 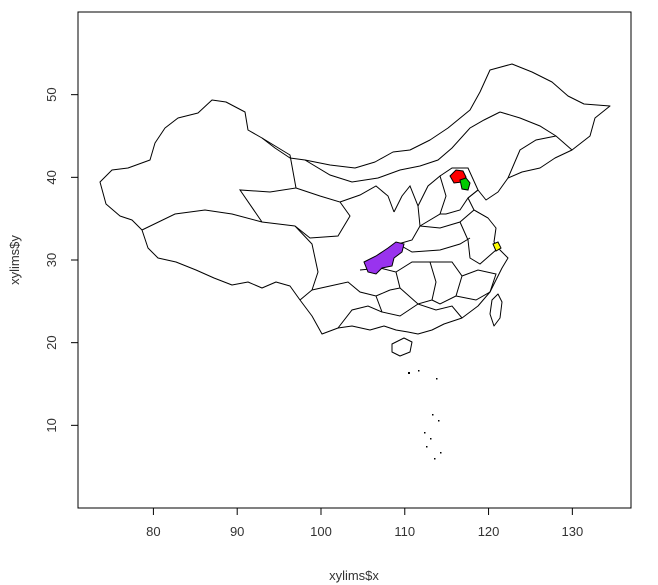 I want to click on border-tibet-sichuan, so click(x=306, y=263).